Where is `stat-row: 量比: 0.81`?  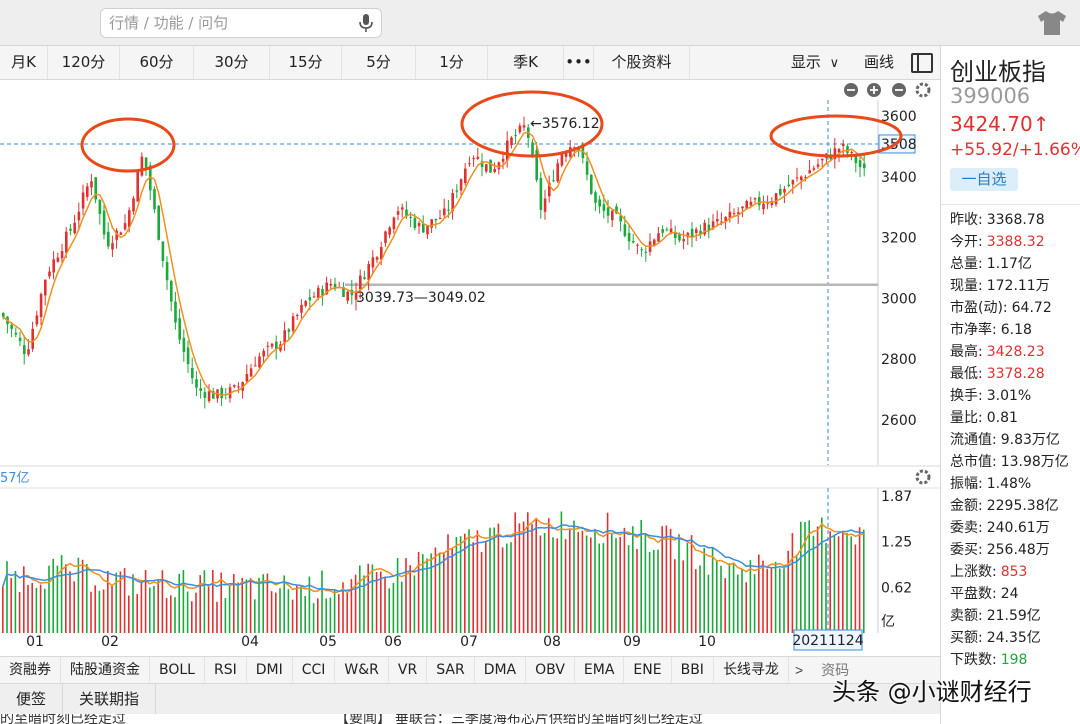 stat-row: 量比: 0.81 is located at coordinates (1010, 418).